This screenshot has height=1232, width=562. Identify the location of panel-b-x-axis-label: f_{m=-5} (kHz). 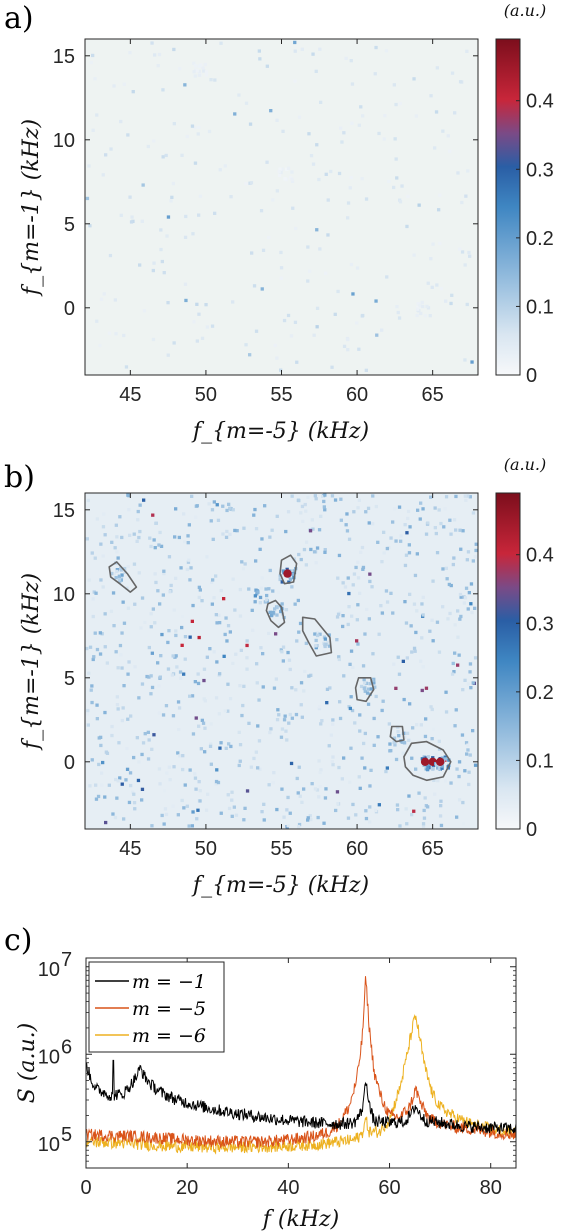
(280, 885).